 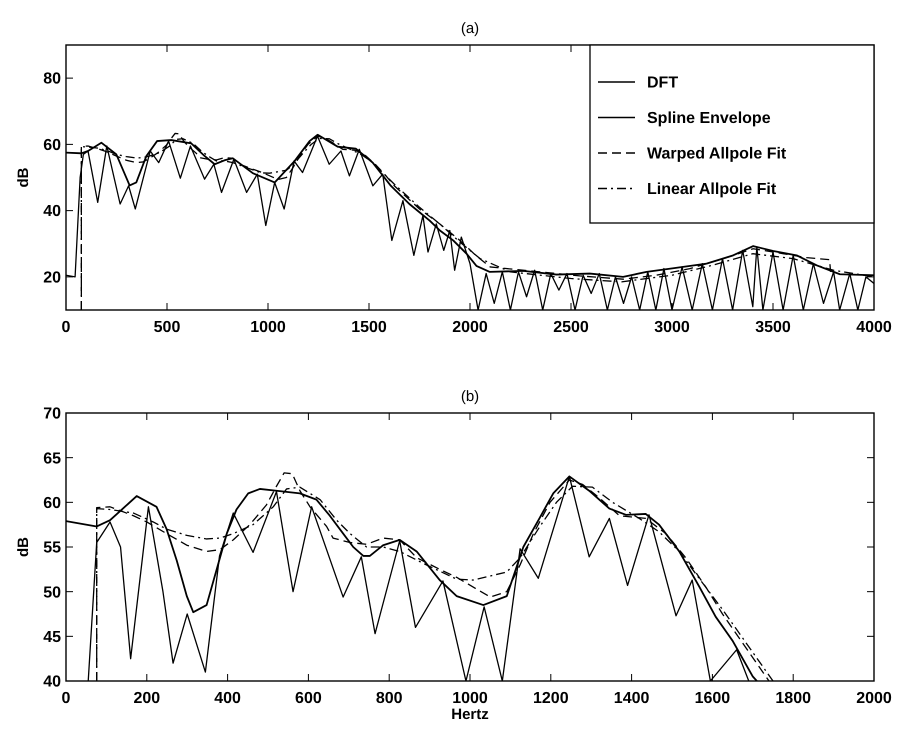 I want to click on legend-label: Spline Envelope, so click(x=709, y=119).